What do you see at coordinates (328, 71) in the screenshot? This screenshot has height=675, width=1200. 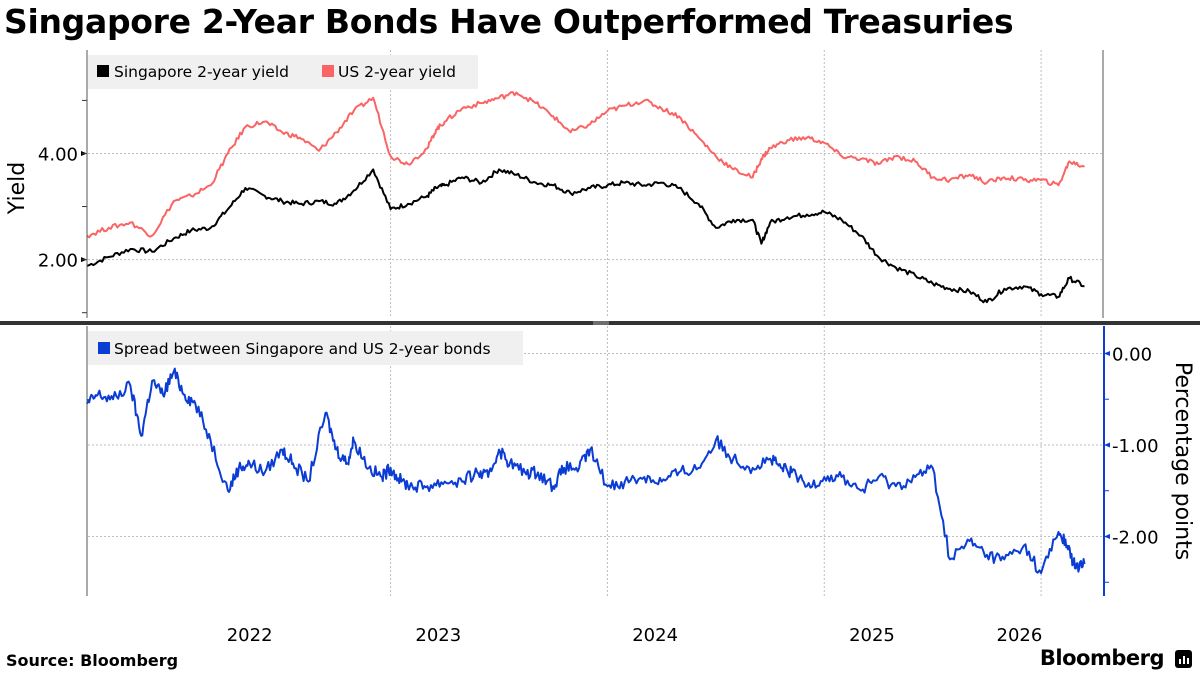 I see `legend-swatch-us` at bounding box center [328, 71].